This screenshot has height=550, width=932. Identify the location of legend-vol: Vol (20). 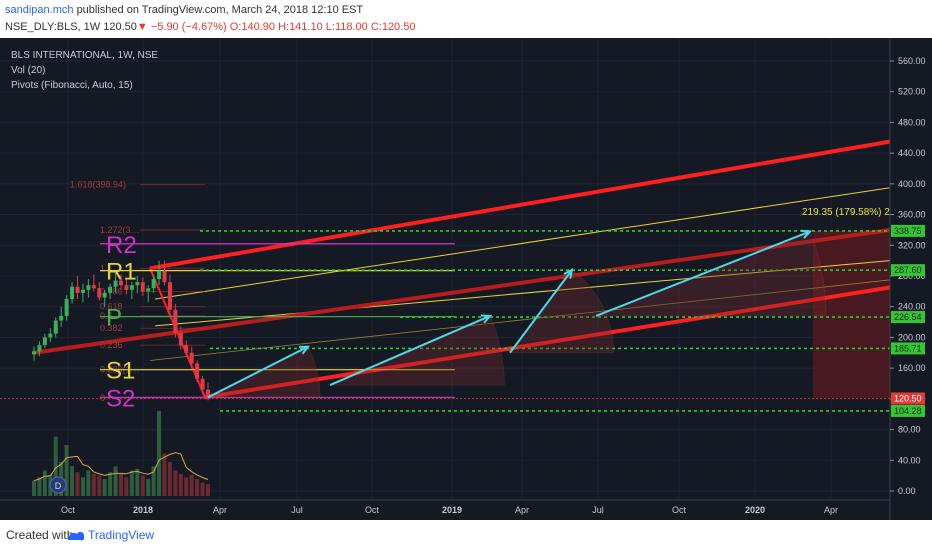
(28, 70).